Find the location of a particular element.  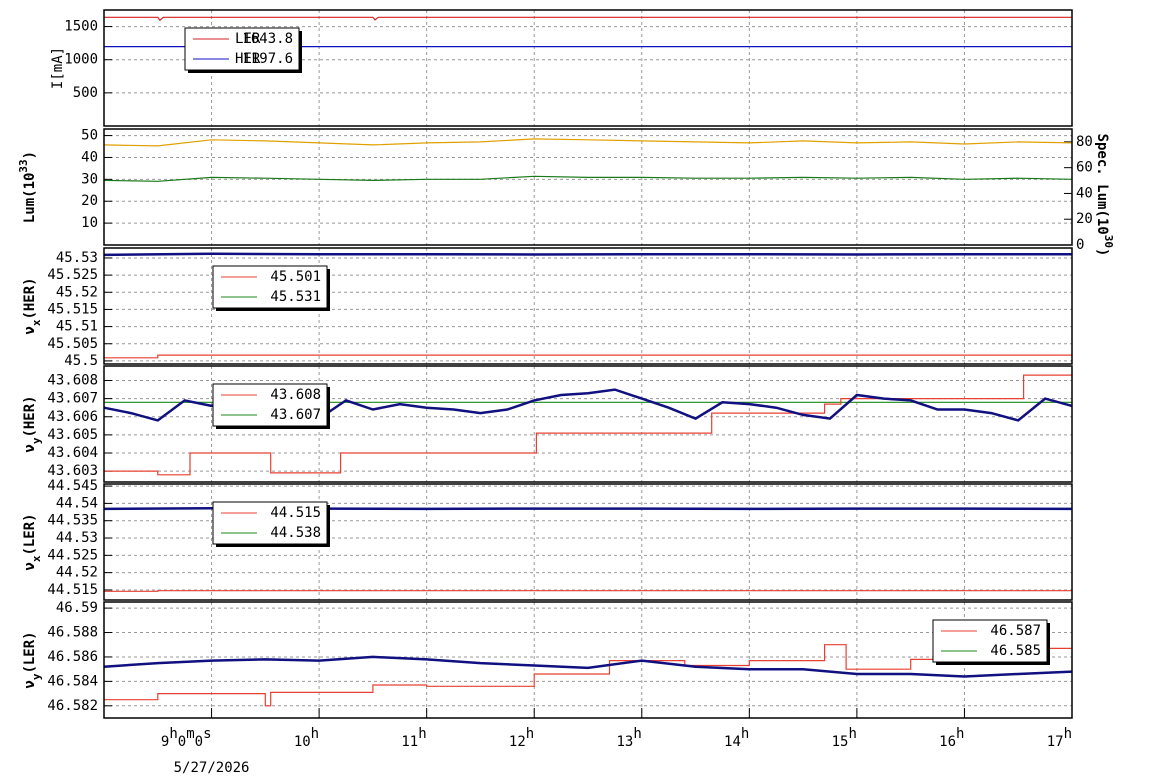

y-tick-label: 1500 is located at coordinates (81, 27).